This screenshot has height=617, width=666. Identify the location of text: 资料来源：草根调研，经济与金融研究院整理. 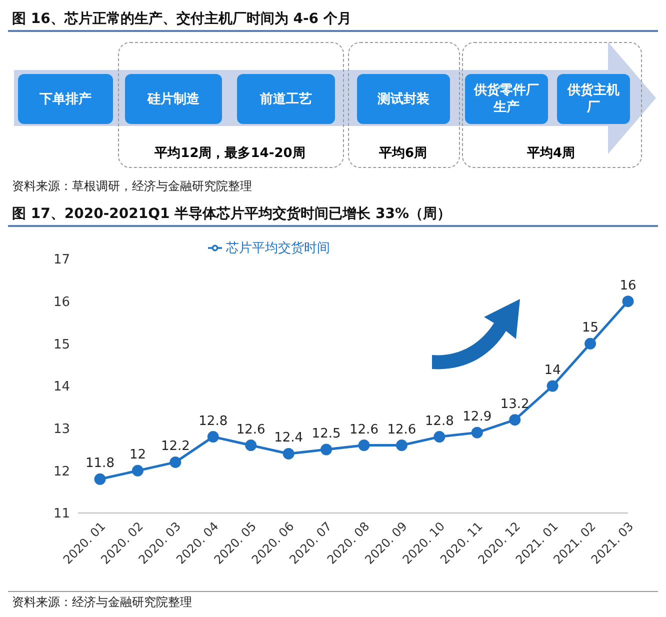
(132, 186).